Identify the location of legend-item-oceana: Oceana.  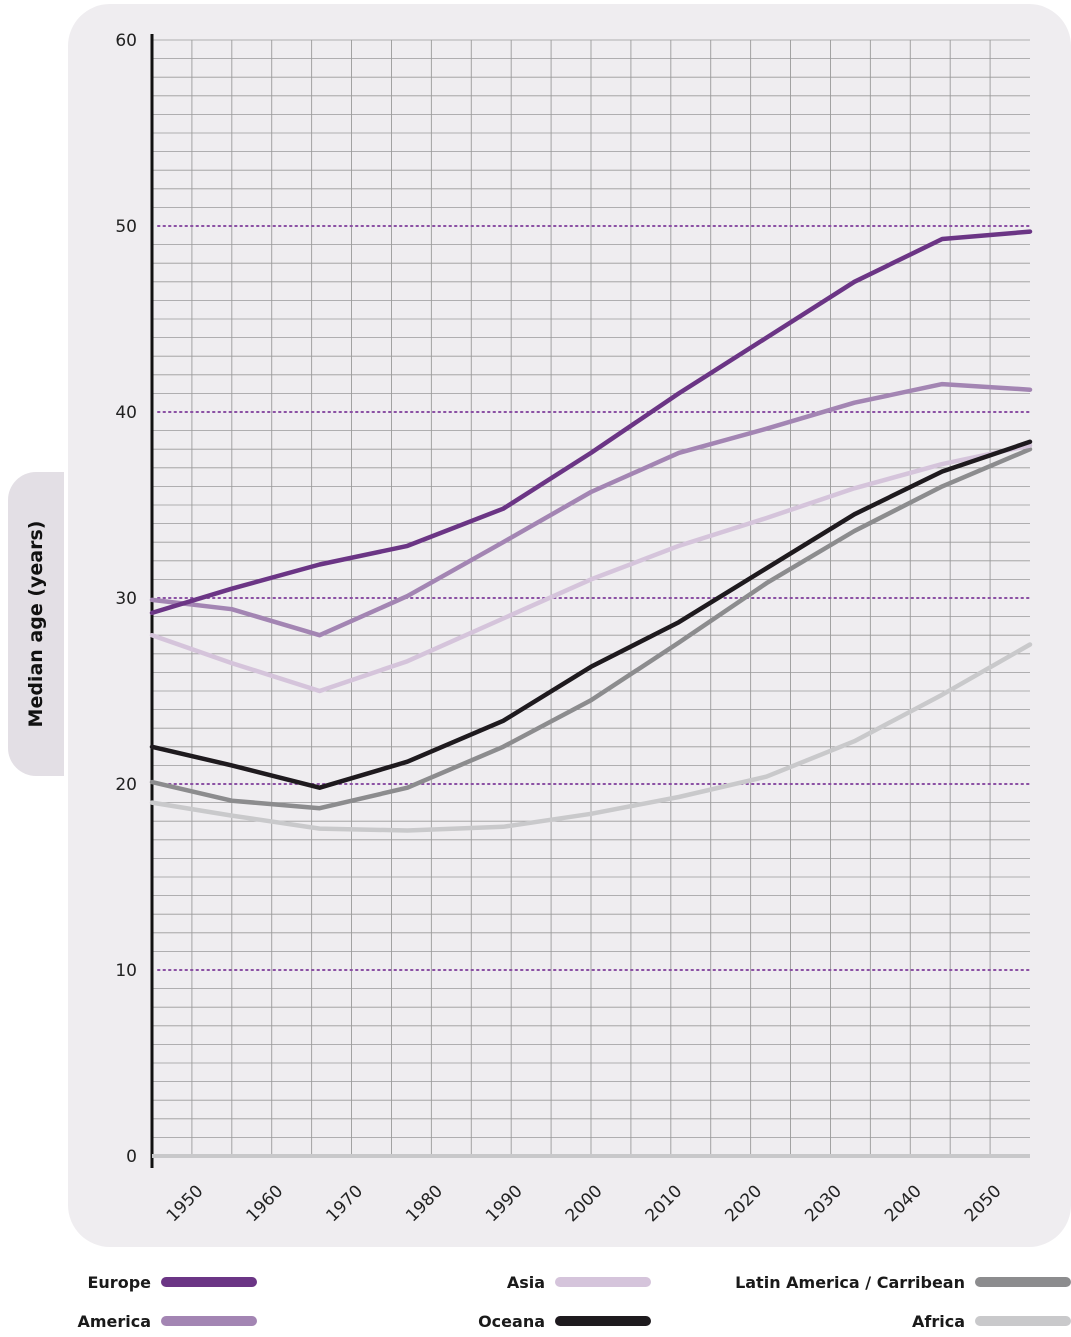
(564, 1321).